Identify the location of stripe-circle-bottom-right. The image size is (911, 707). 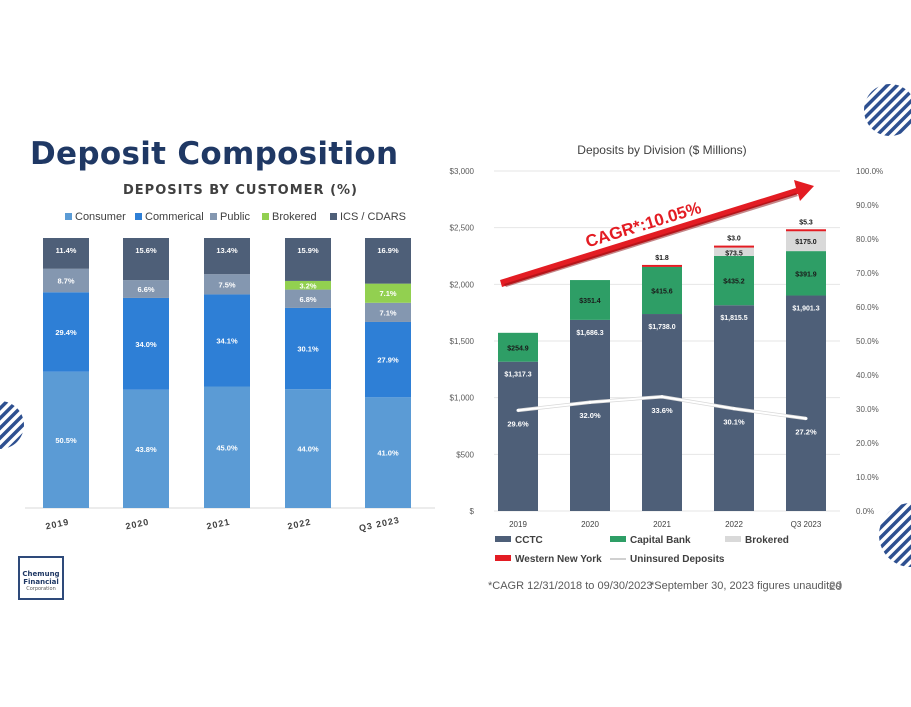
(895, 535).